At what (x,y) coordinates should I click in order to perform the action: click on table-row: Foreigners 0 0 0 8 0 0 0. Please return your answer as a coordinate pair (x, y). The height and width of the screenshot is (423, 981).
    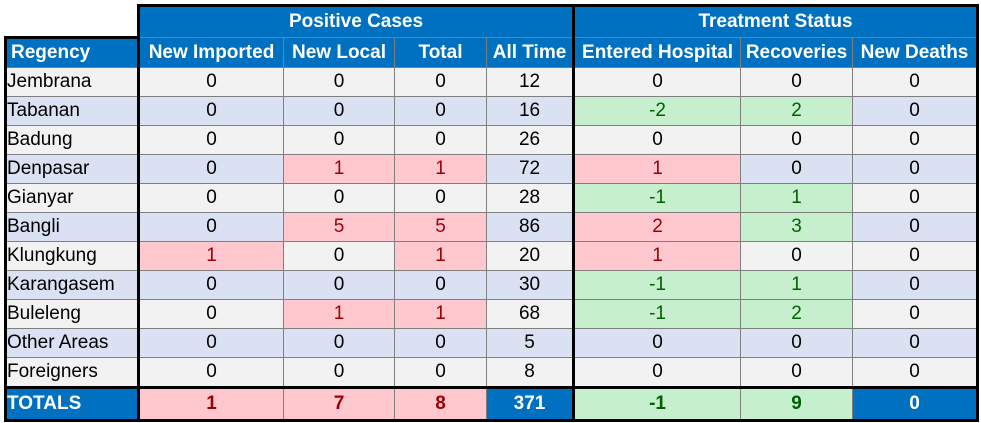
    Looking at the image, I should click on (492, 372).